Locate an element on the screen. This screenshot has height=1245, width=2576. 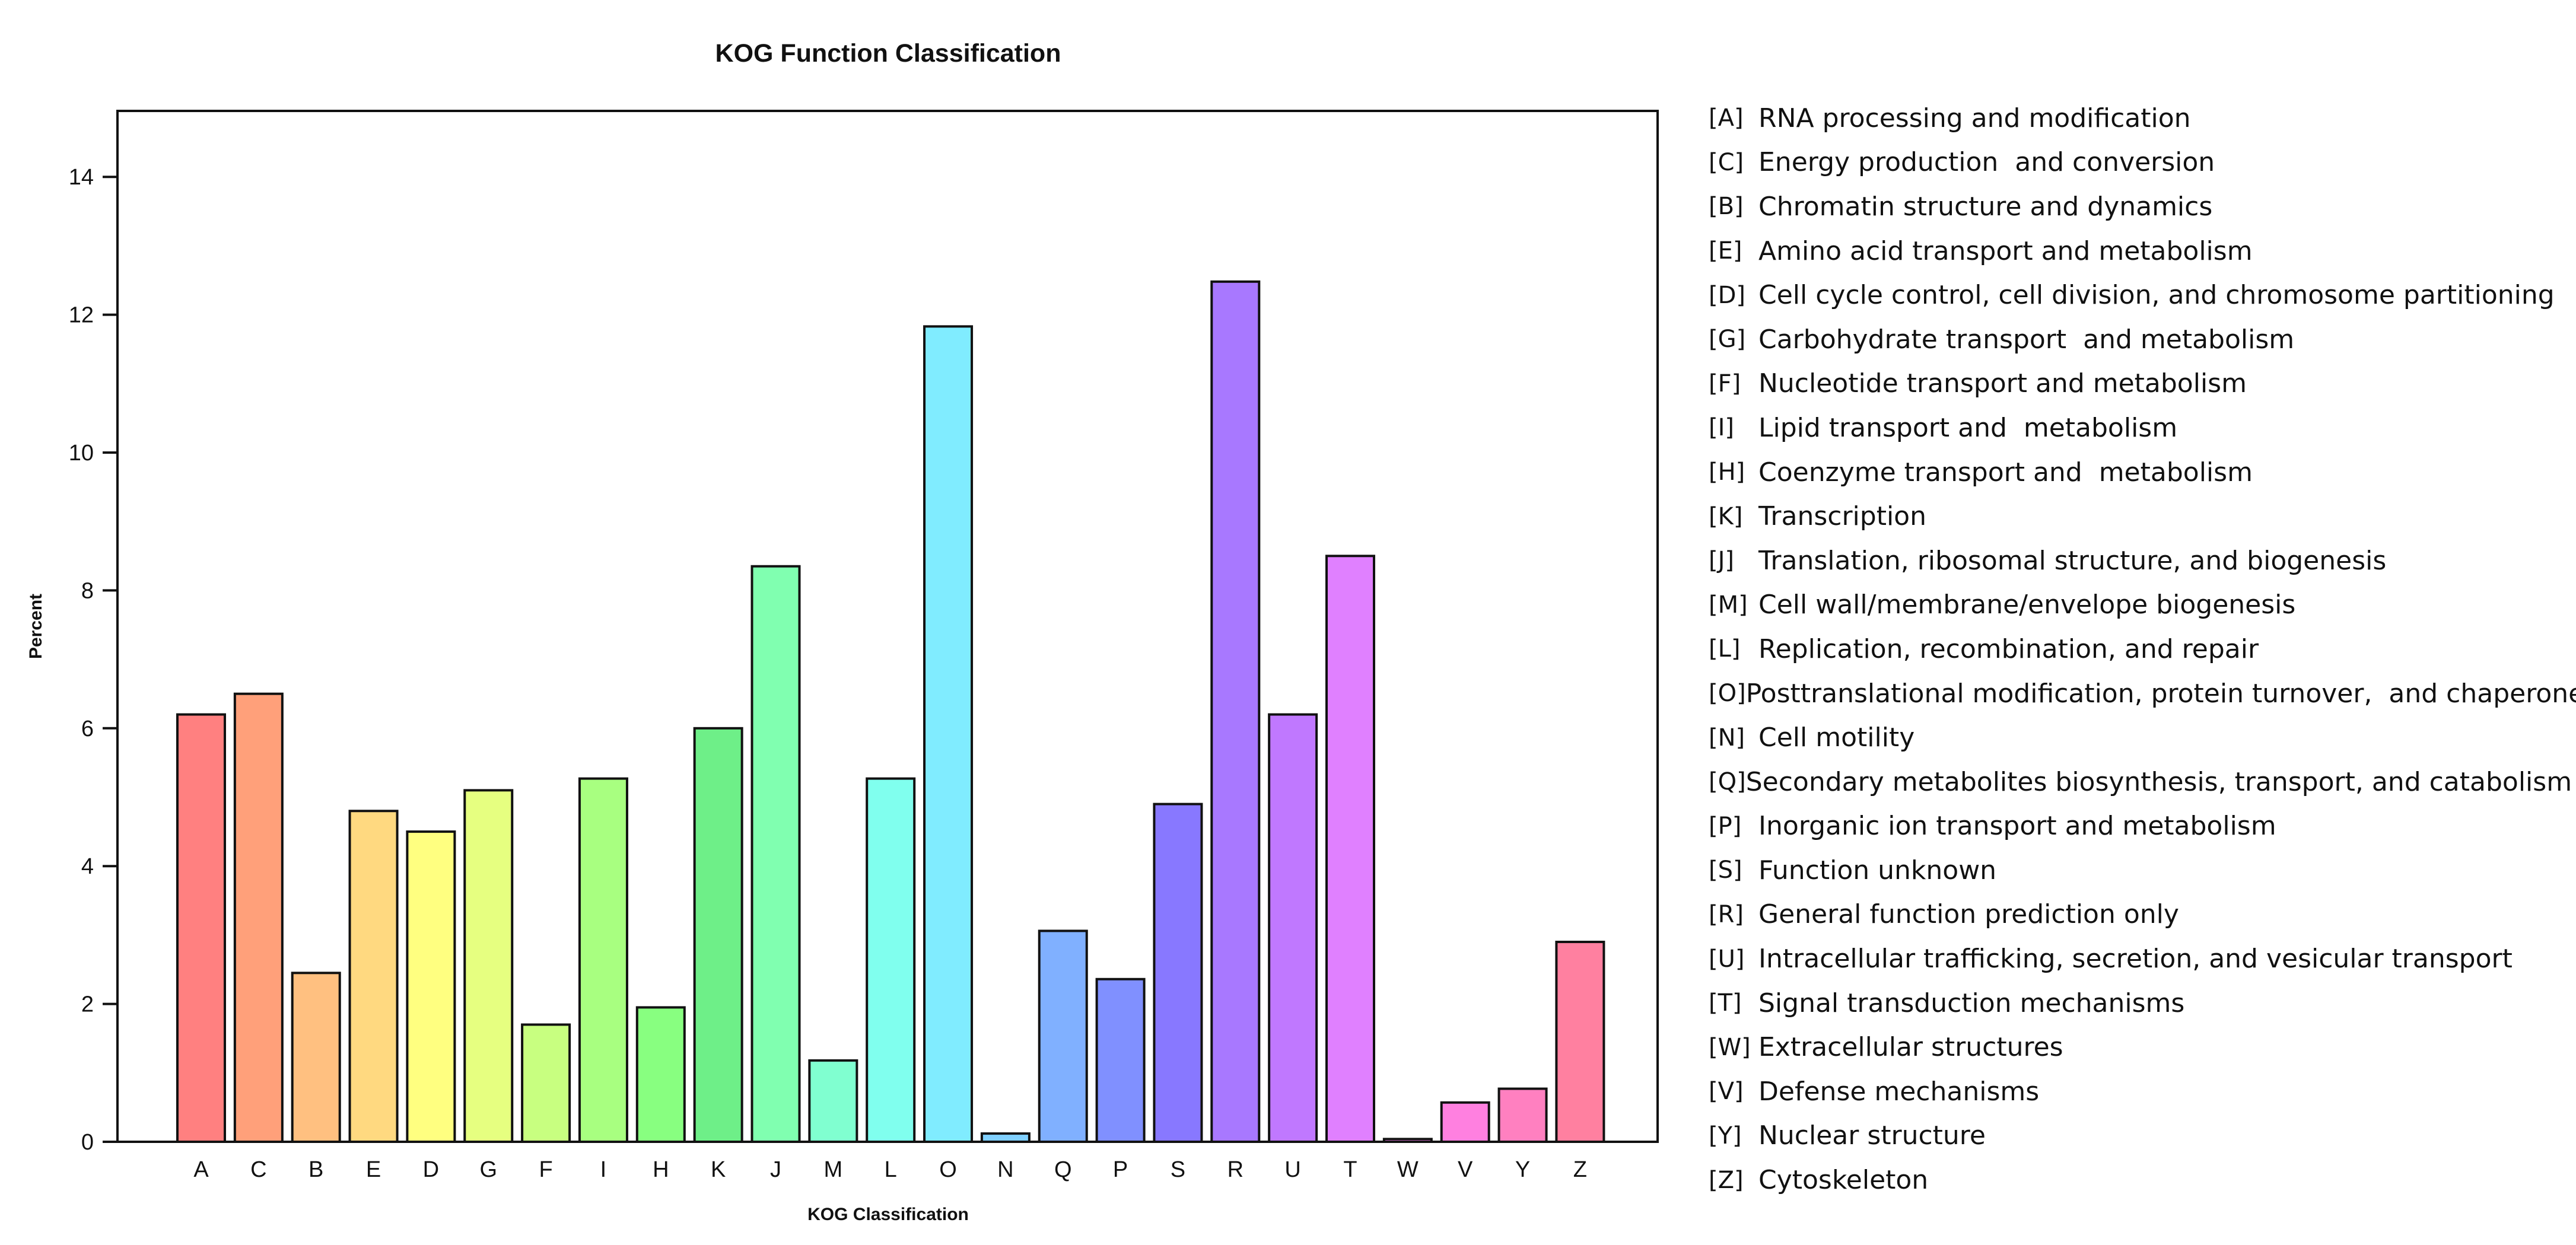
legend-label: Cell wall/membrane/envelope biogenesis is located at coordinates (2027, 605).